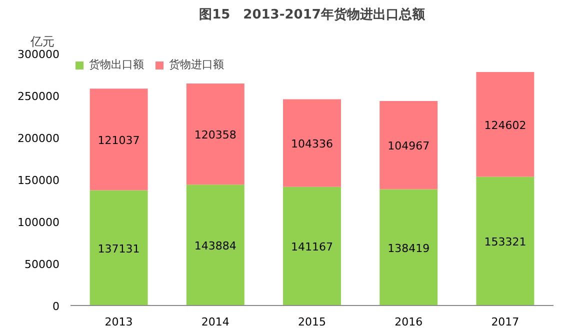 This screenshot has width=583, height=328. Describe the element at coordinates (215, 322) in the screenshot. I see `x-tick-label: 2014` at that location.